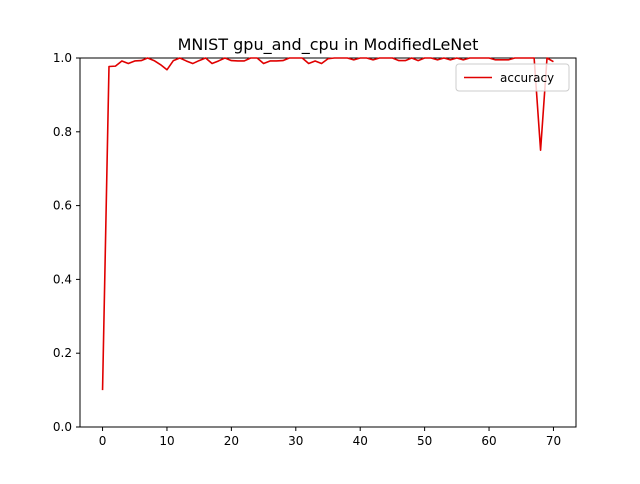 The height and width of the screenshot is (484, 640). I want to click on x-tick-label: 70, so click(553, 441).